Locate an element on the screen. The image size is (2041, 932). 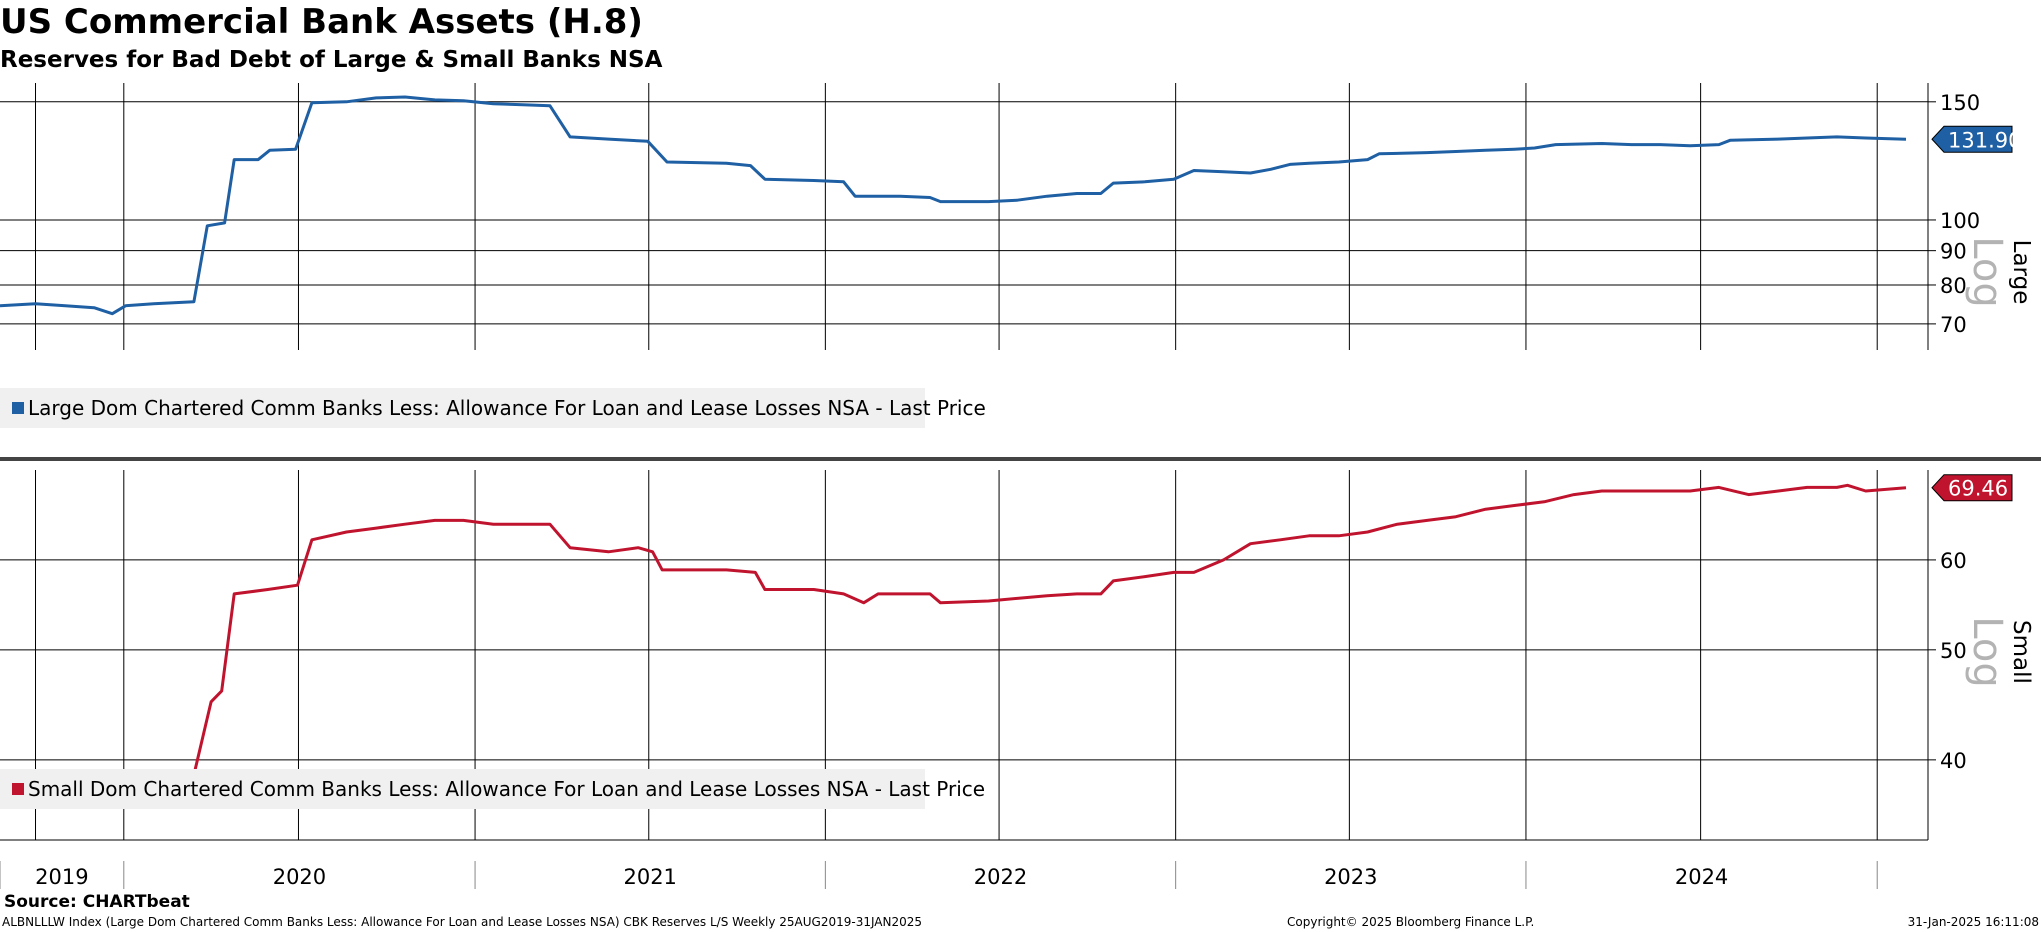
large-last-value-marker is located at coordinates (1972, 139).